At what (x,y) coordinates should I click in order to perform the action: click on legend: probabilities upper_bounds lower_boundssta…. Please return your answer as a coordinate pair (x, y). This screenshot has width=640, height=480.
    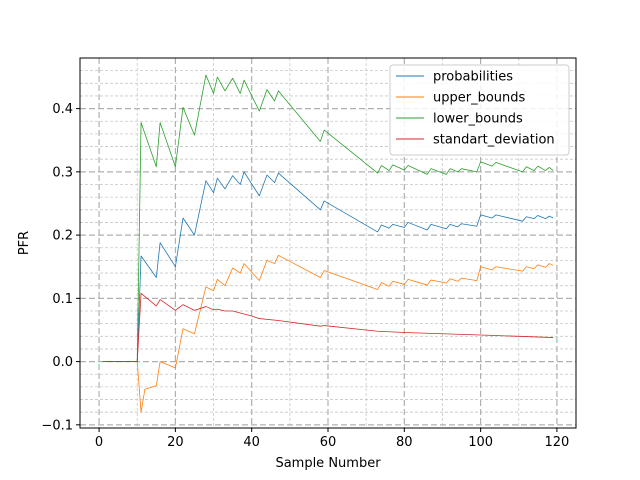
    Looking at the image, I should click on (479, 110).